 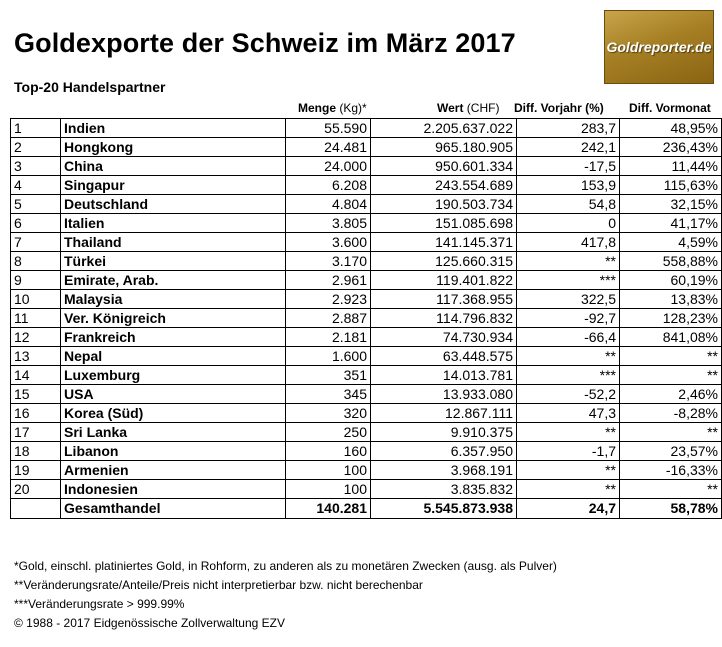 What do you see at coordinates (173, 166) in the screenshot?
I see `country-cell: China` at bounding box center [173, 166].